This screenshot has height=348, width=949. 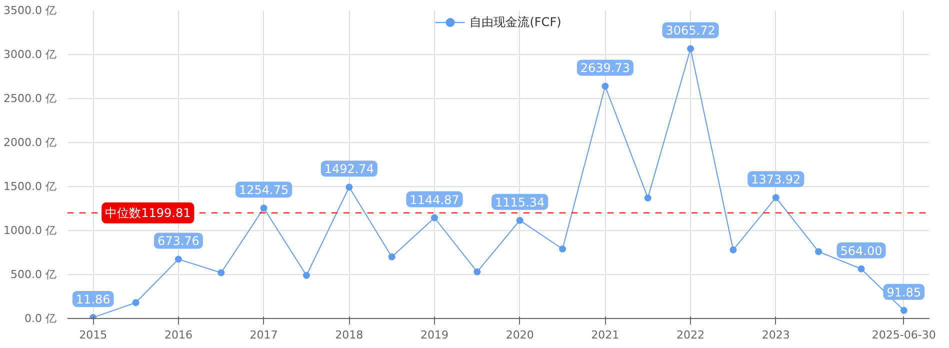 What do you see at coordinates (178, 241) in the screenshot?
I see `data-label: 673.76` at bounding box center [178, 241].